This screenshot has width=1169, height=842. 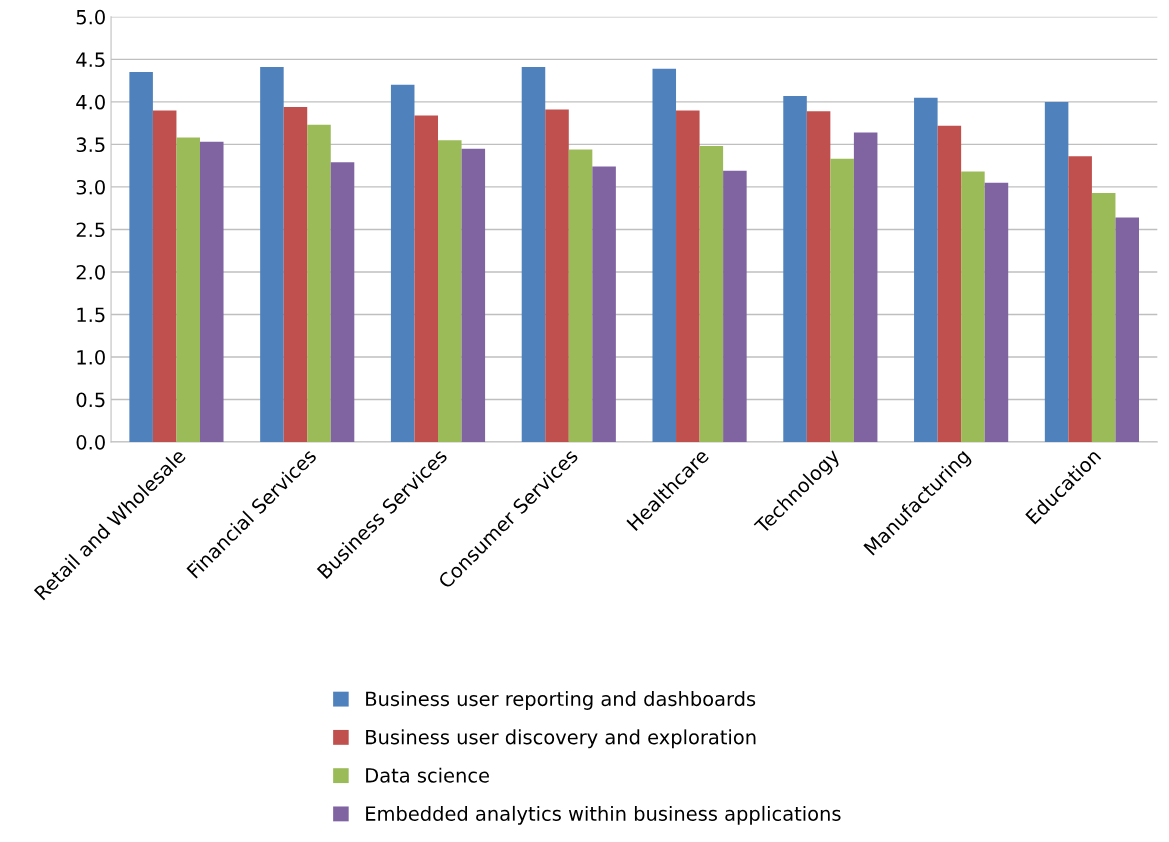 I want to click on y-tick-label: 1.5, so click(x=91, y=315).